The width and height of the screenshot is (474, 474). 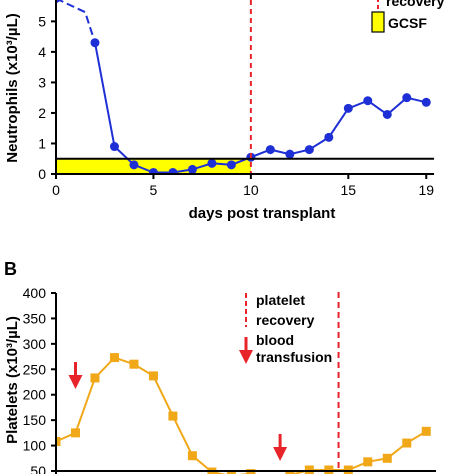 What do you see at coordinates (10, 269) in the screenshot?
I see `panel-b-label: B` at bounding box center [10, 269].